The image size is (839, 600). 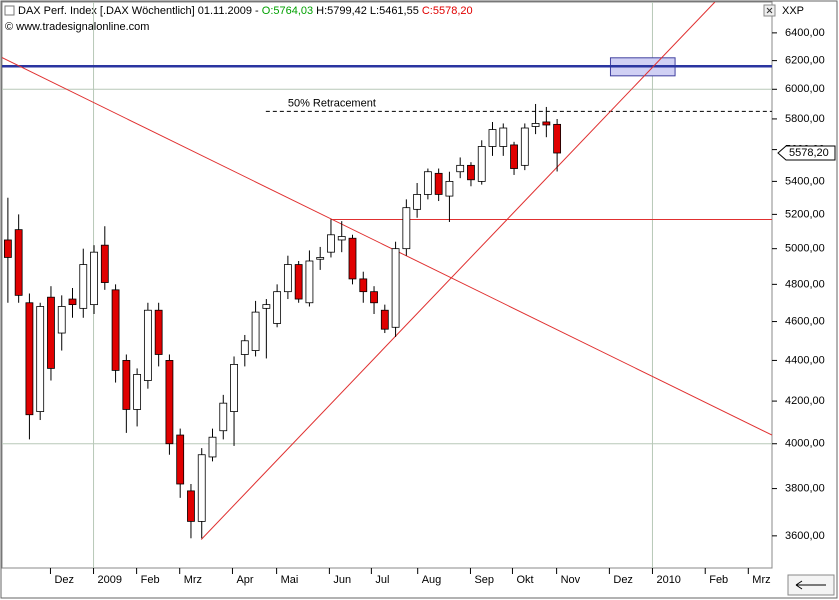 I want to click on y-tick-label: 3800,00, so click(x=805, y=488).